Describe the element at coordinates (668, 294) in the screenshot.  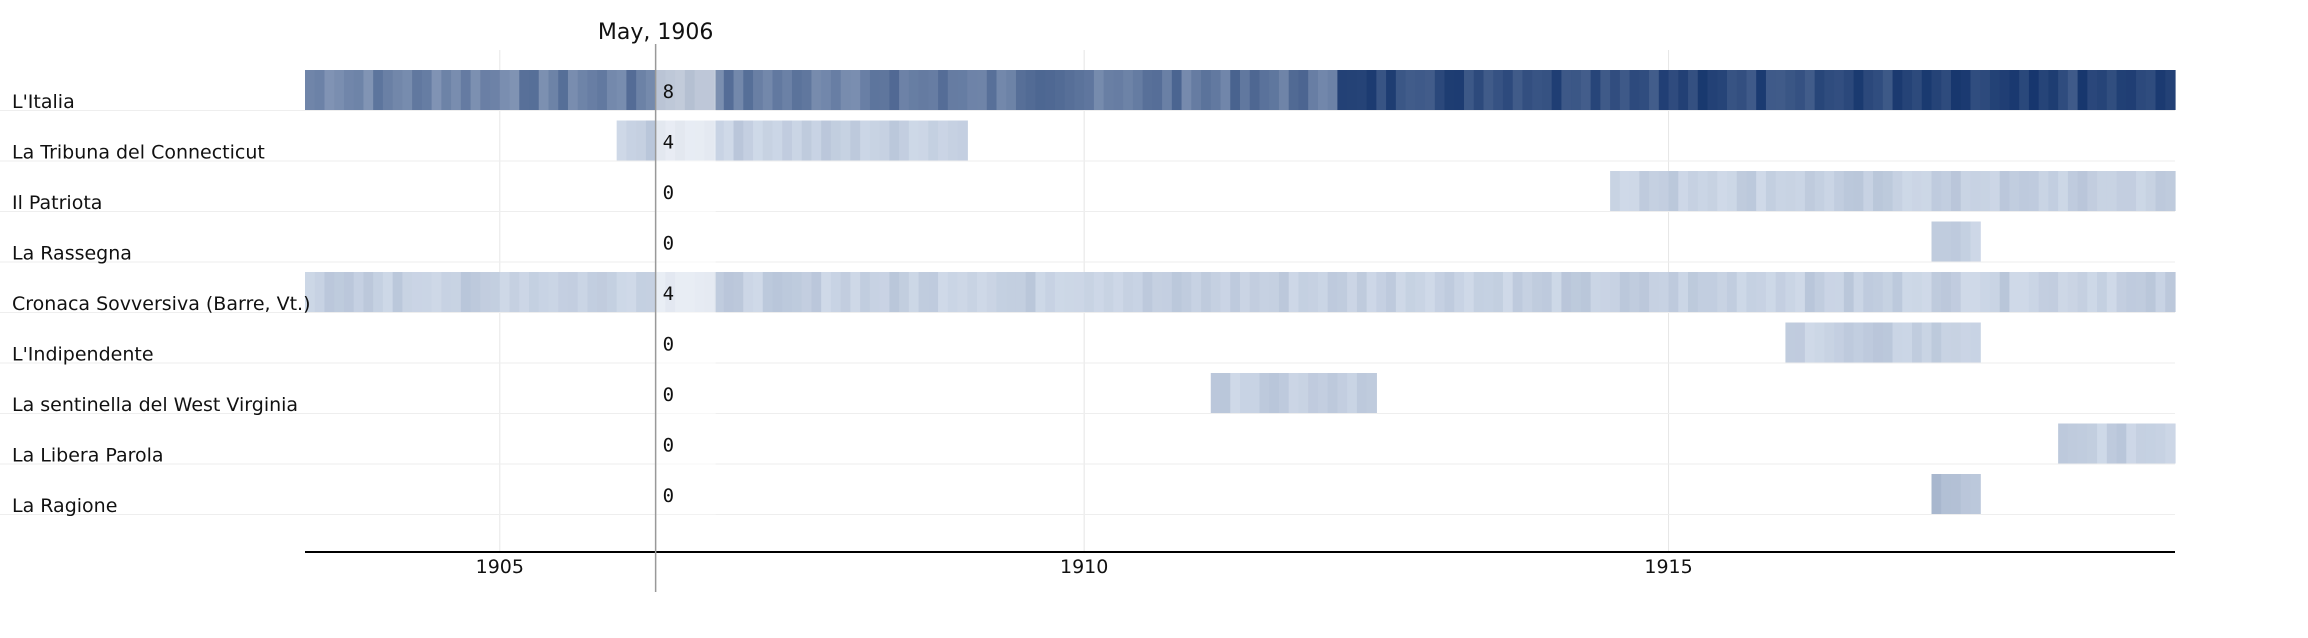
I see `hover-value: 4` at that location.